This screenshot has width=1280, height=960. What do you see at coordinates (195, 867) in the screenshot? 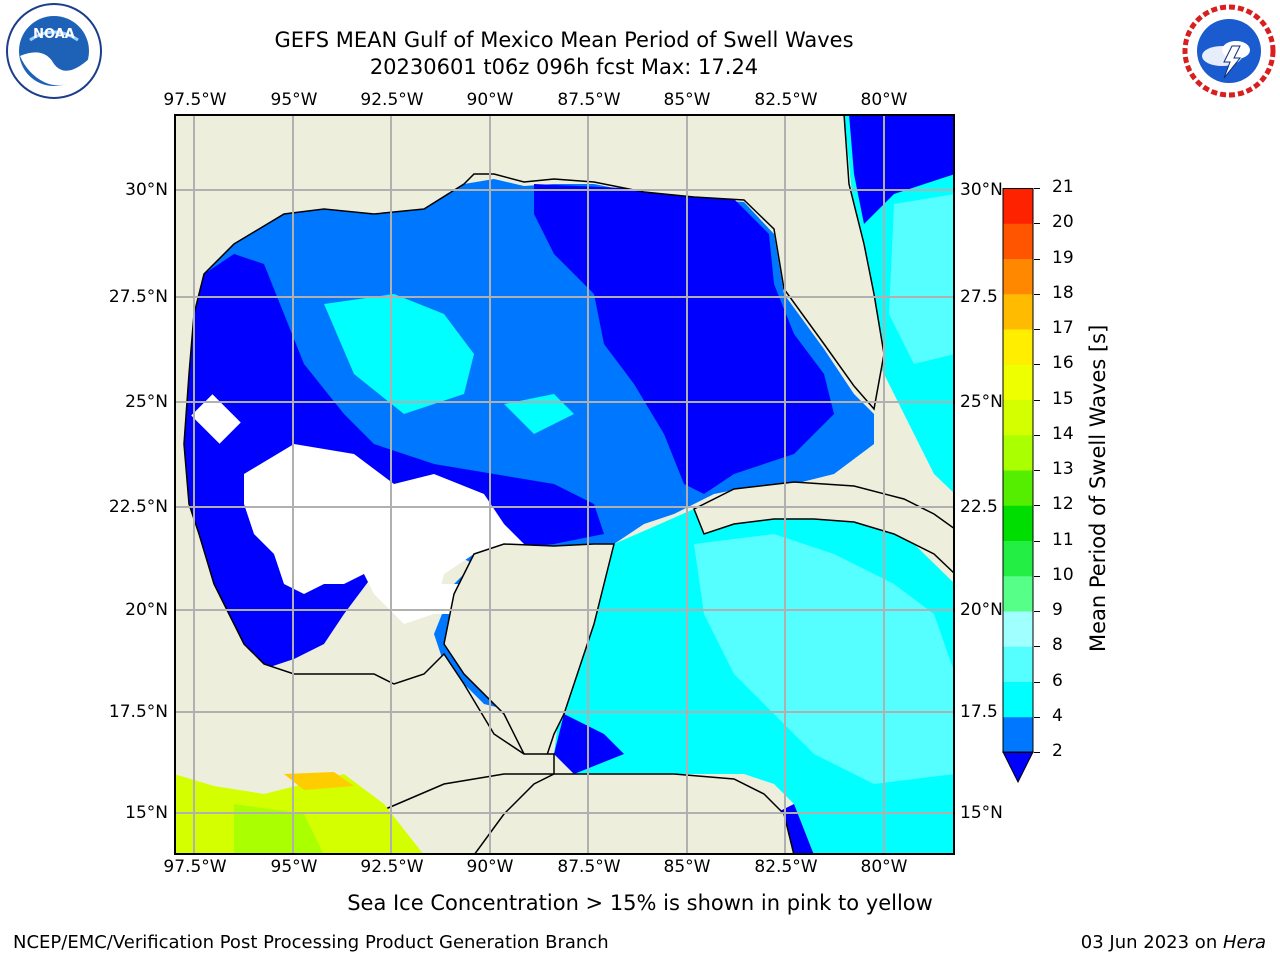
I see `lon-label-bottom: 97.5°W` at bounding box center [195, 867].